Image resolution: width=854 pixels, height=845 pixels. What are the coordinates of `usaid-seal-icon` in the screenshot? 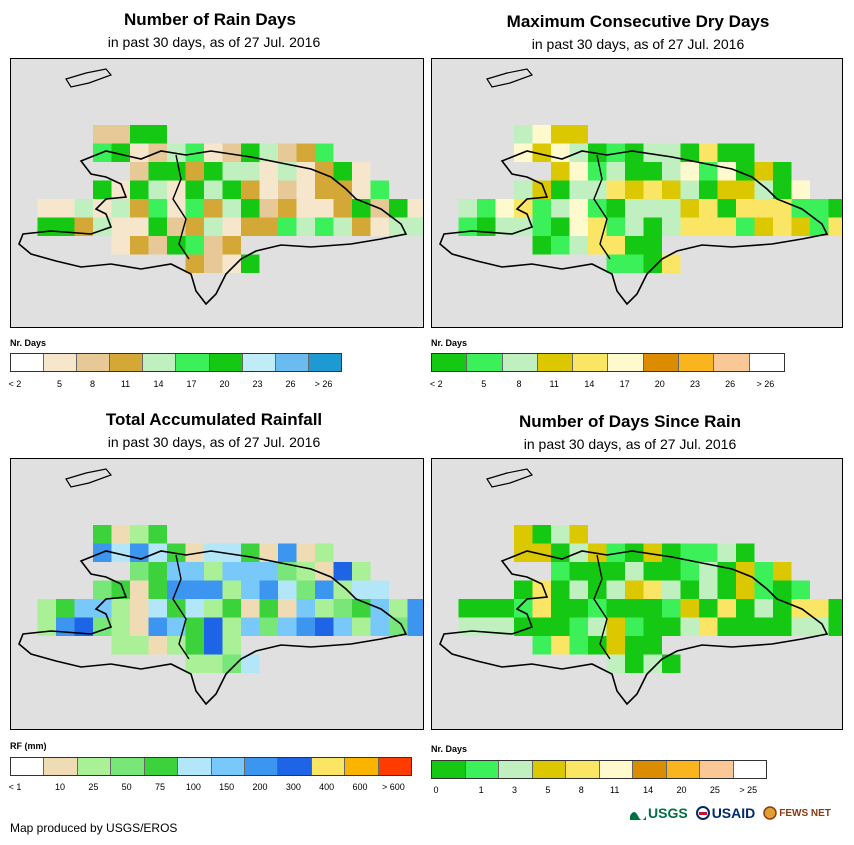 It's located at (702, 813).